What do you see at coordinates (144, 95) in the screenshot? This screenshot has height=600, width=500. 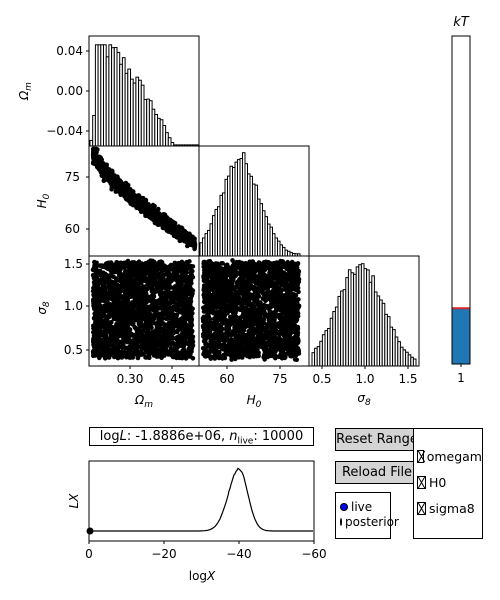 I see `omegam-histogram` at bounding box center [144, 95].